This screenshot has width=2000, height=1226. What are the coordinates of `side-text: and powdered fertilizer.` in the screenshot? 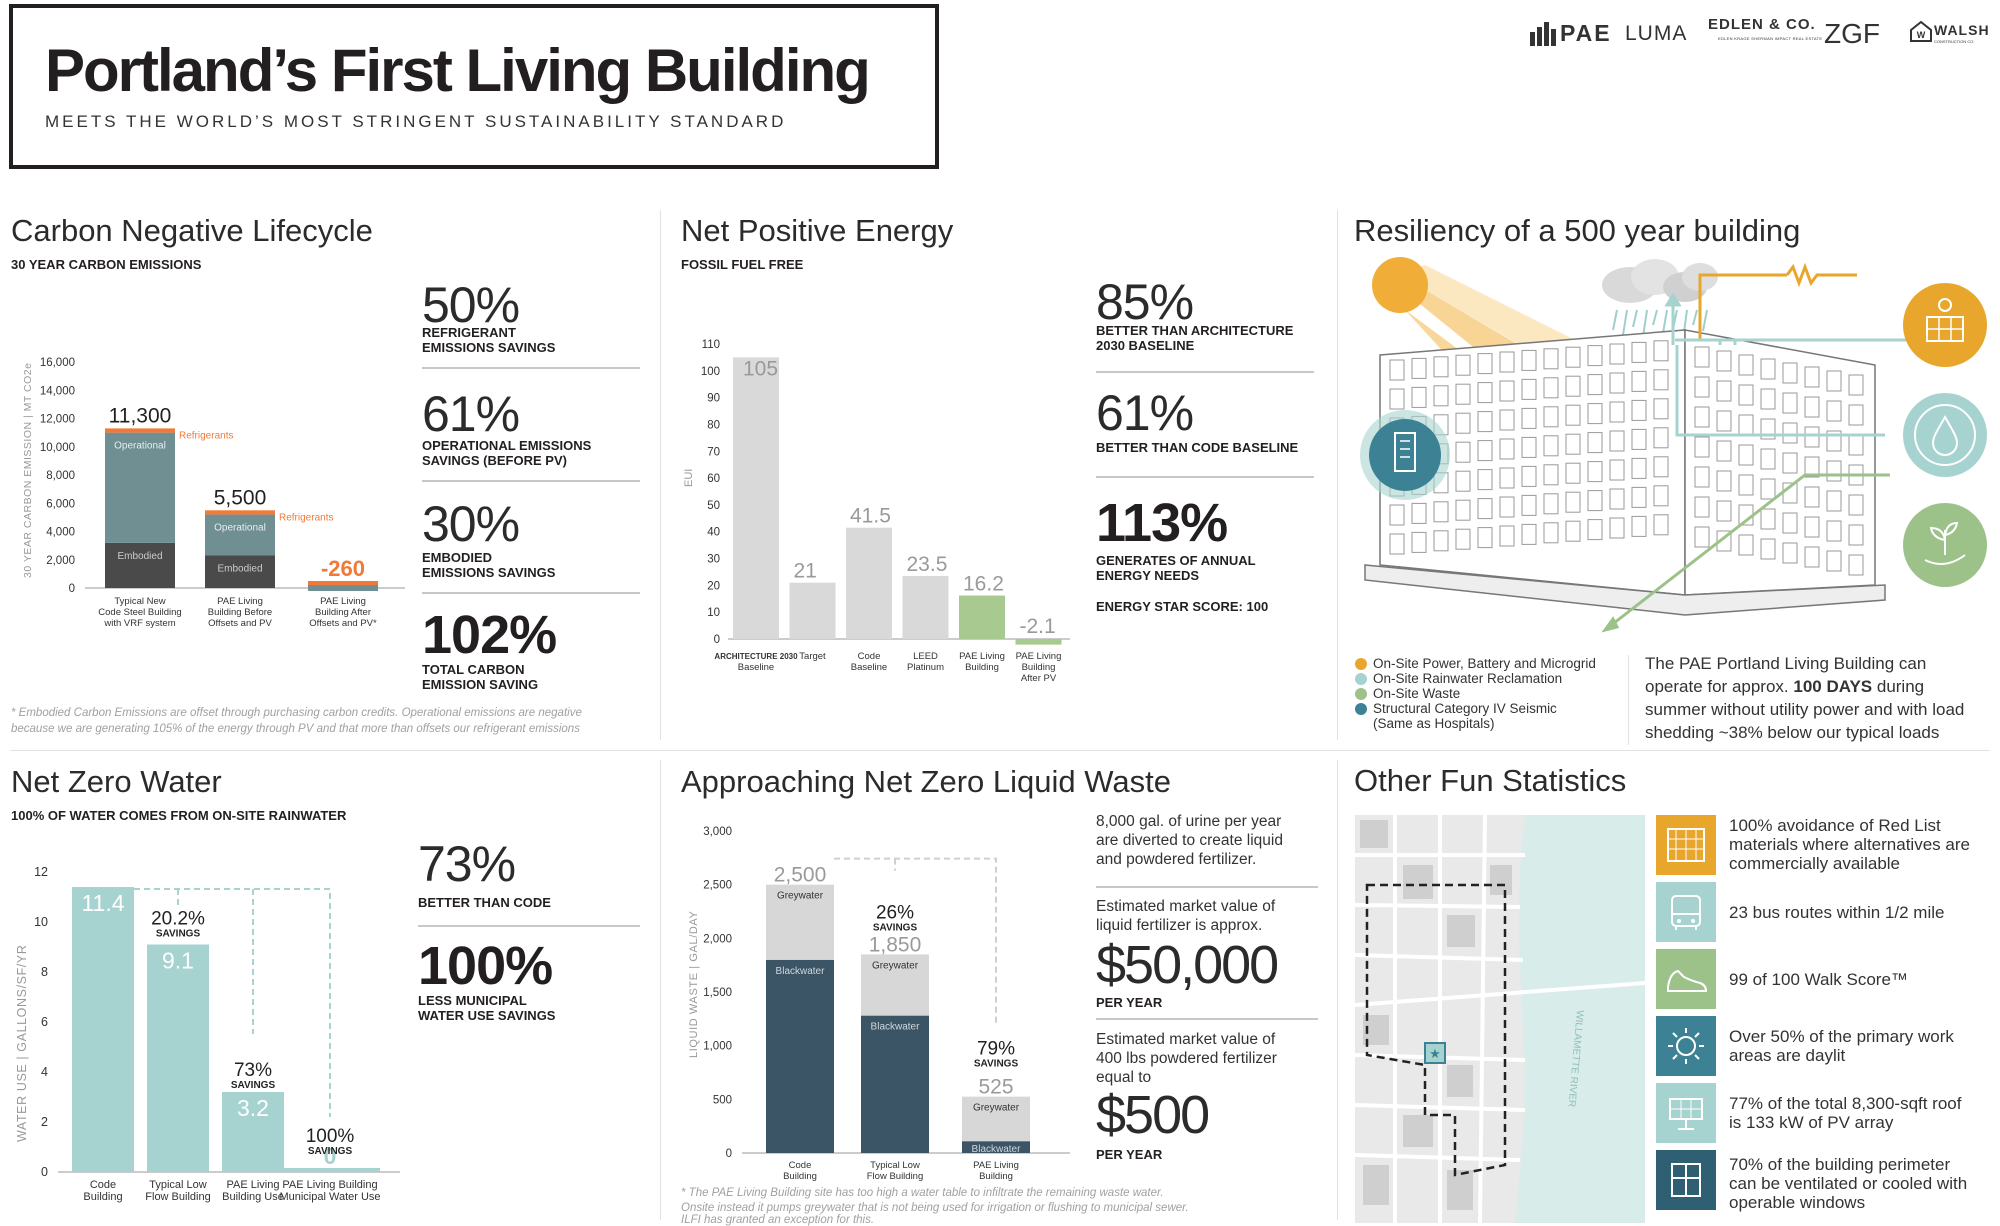 It's located at (1176, 859).